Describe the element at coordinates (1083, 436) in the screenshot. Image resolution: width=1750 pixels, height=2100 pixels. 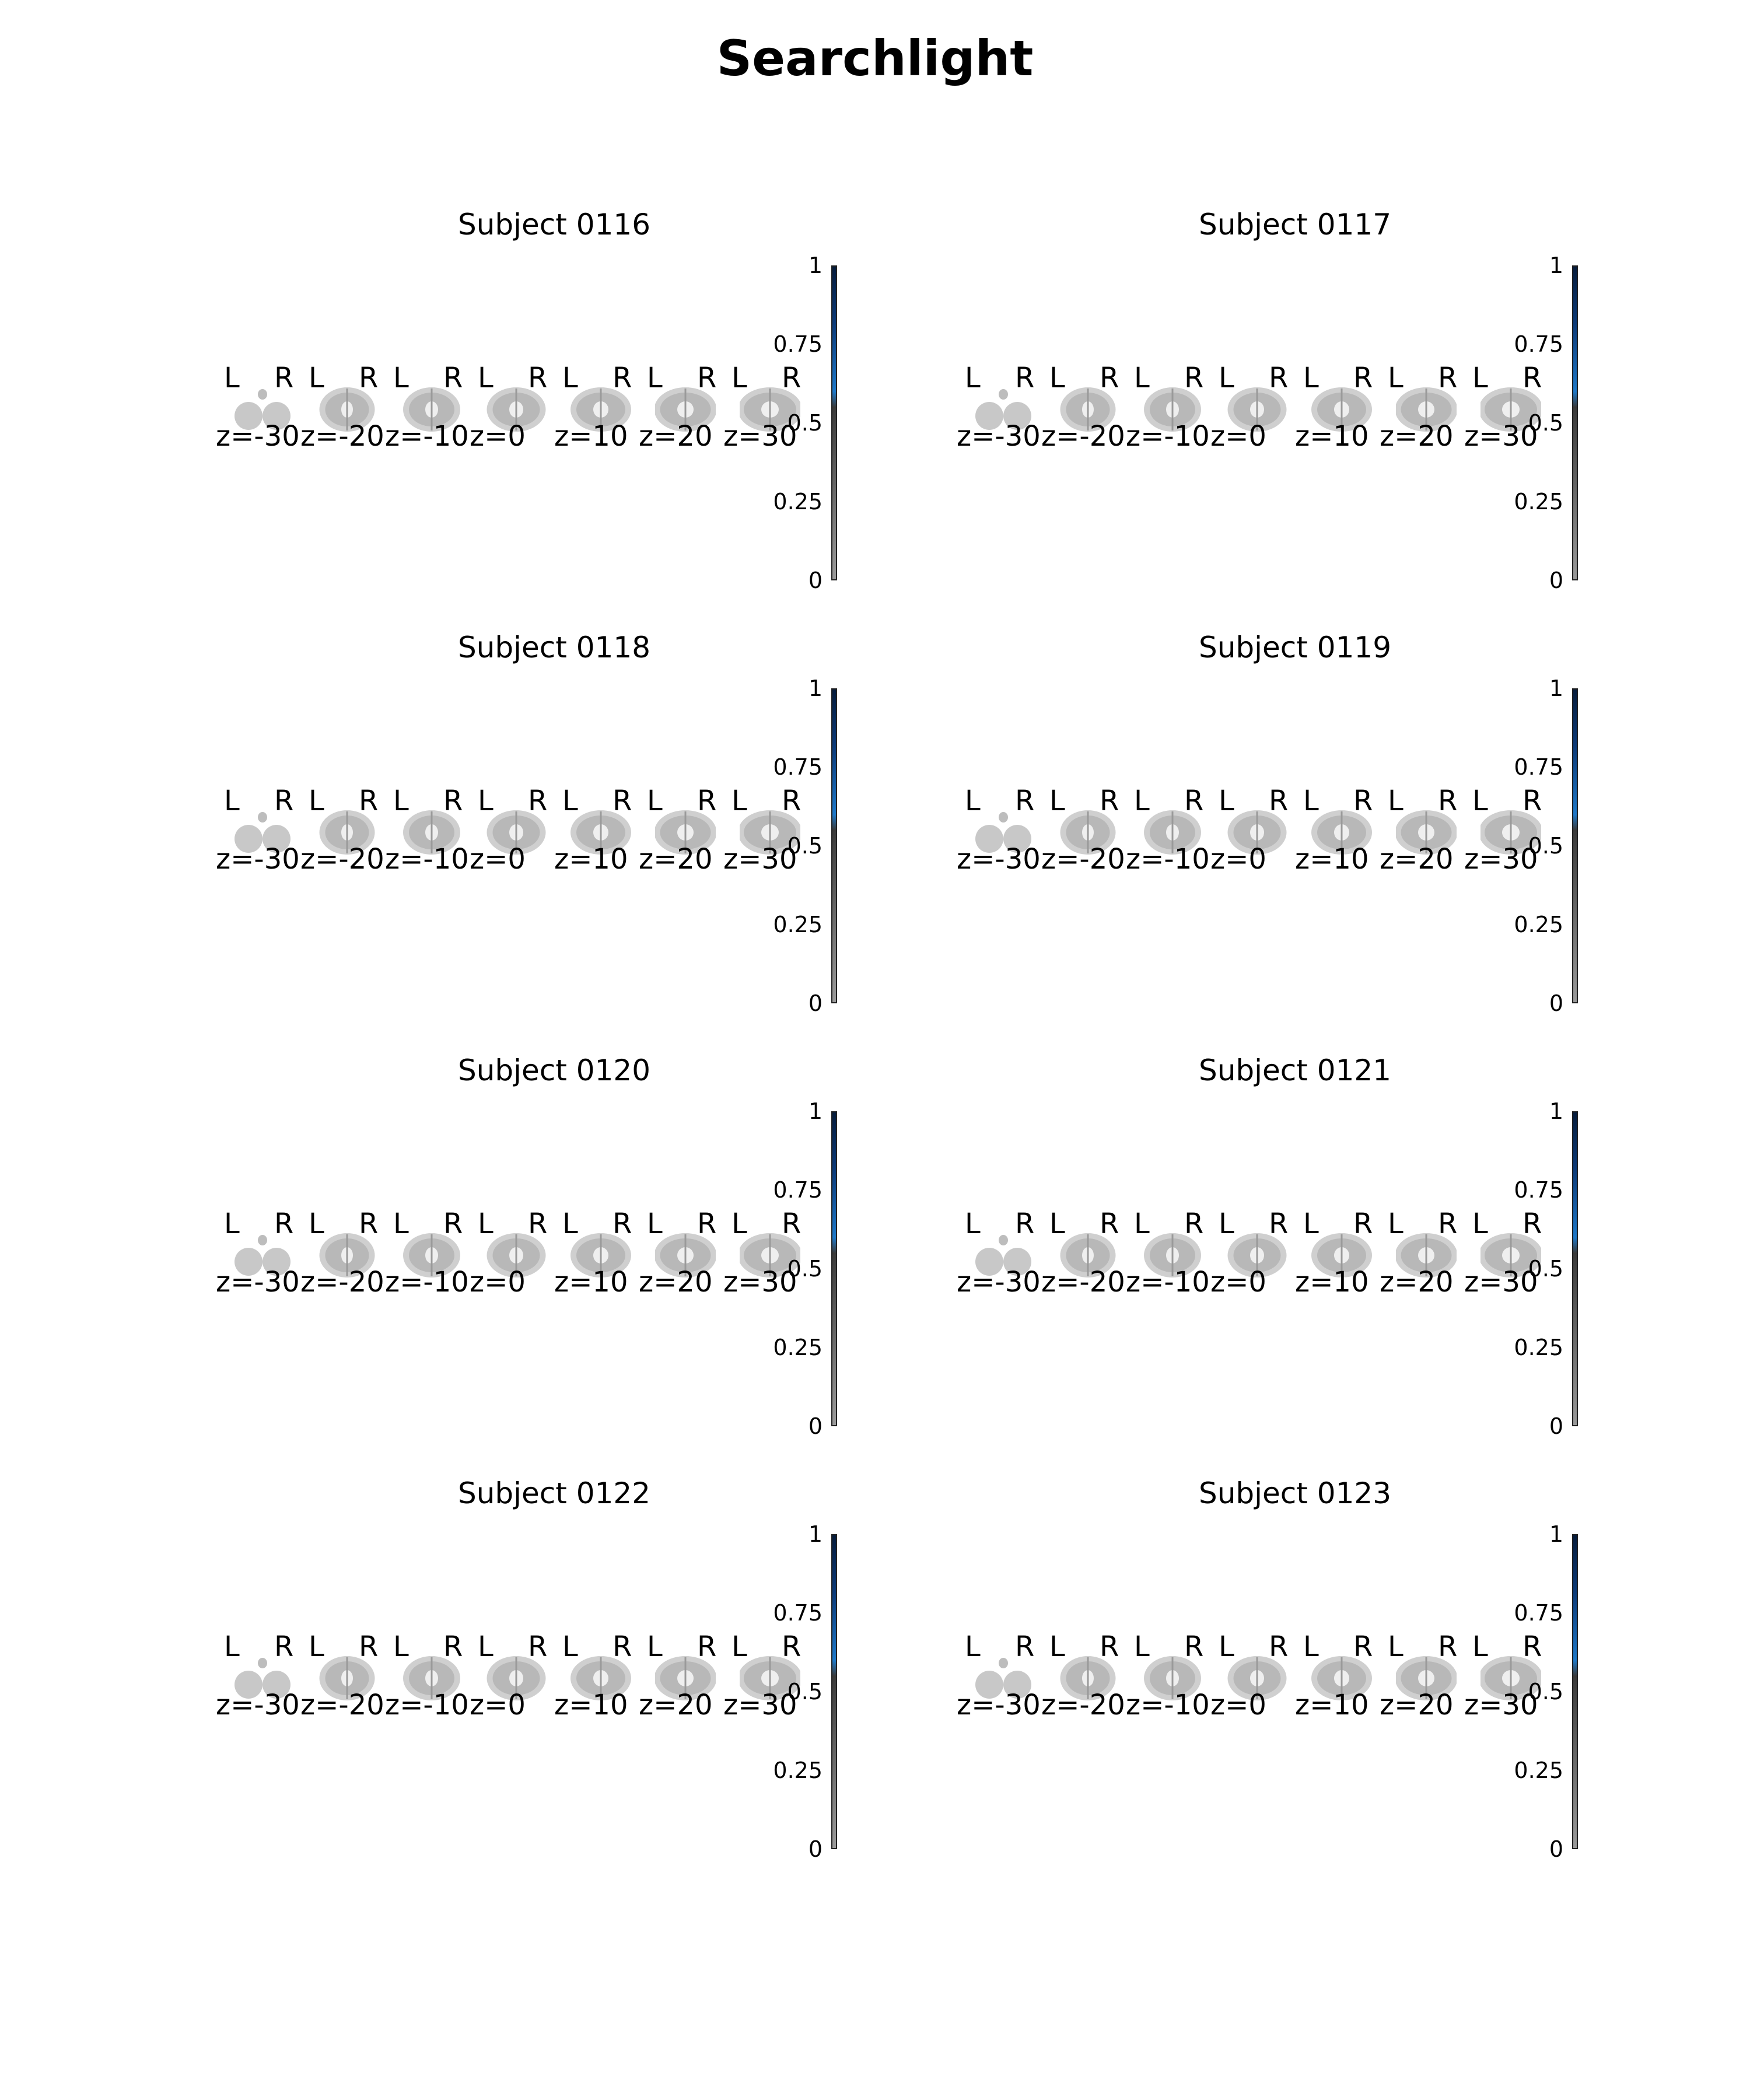
I see `z-coordinate-label: z=-20` at that location.